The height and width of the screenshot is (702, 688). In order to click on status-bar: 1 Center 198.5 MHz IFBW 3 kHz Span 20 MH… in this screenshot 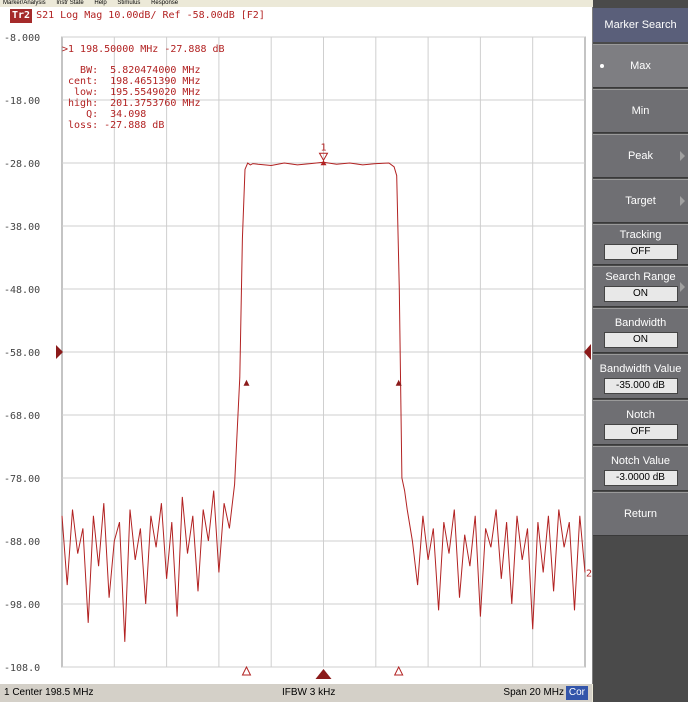, I will do `click(296, 693)`.